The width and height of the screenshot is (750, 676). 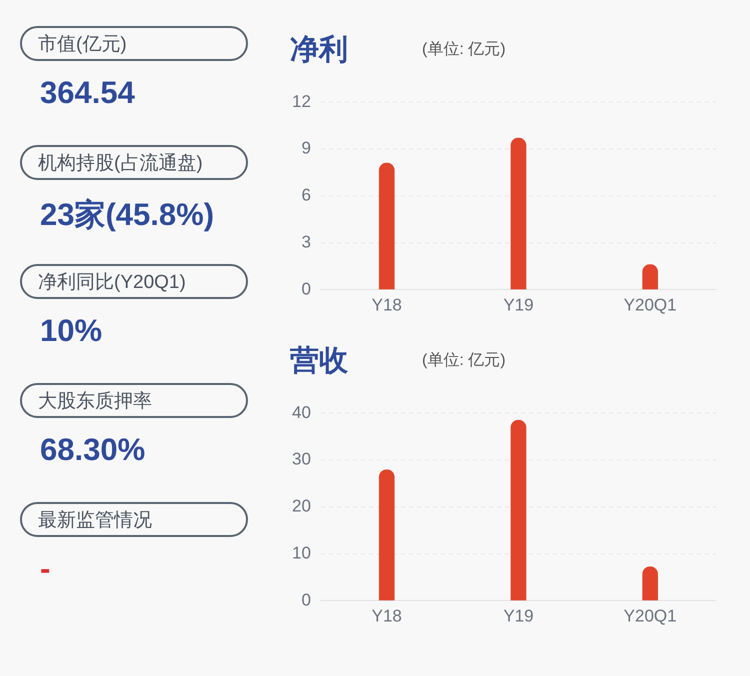 What do you see at coordinates (301, 552) in the screenshot?
I see `y-tick-label: 10` at bounding box center [301, 552].